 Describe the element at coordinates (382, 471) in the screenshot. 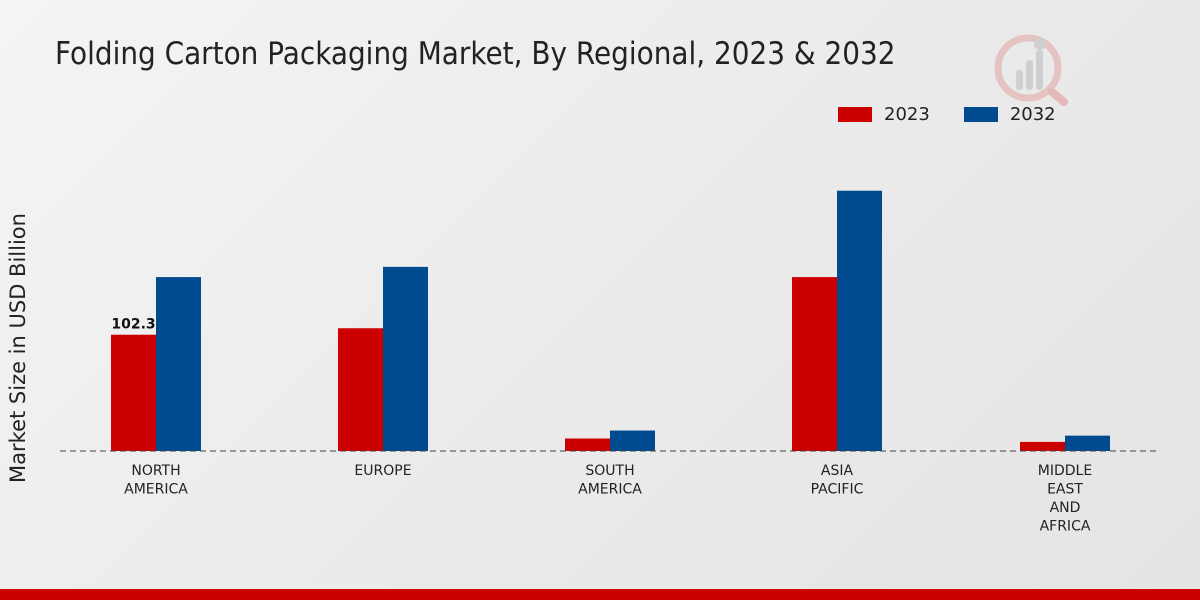

I see `x-tick-label-1-0: EUROPE` at that location.